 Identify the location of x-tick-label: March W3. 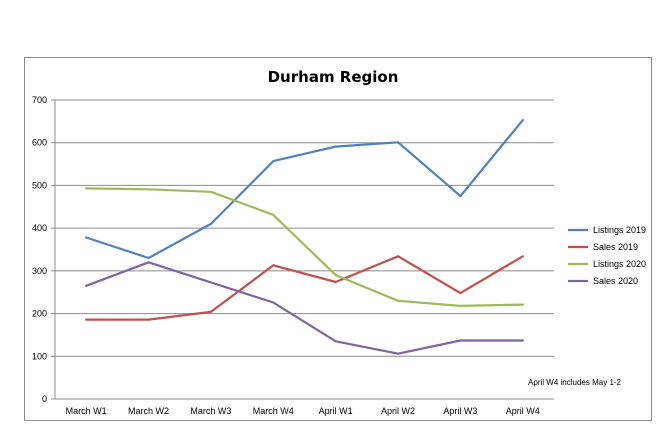
(210, 411).